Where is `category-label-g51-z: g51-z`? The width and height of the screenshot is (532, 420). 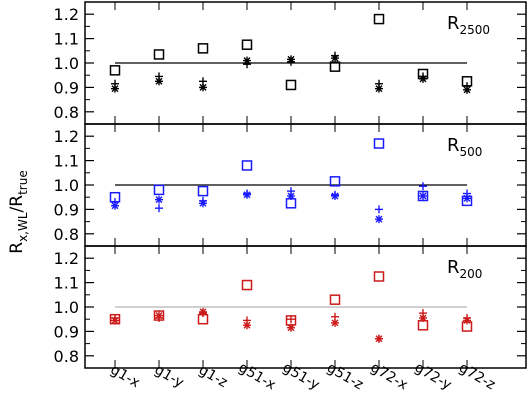
category-label-g51-z: g51-z is located at coordinates (345, 376).